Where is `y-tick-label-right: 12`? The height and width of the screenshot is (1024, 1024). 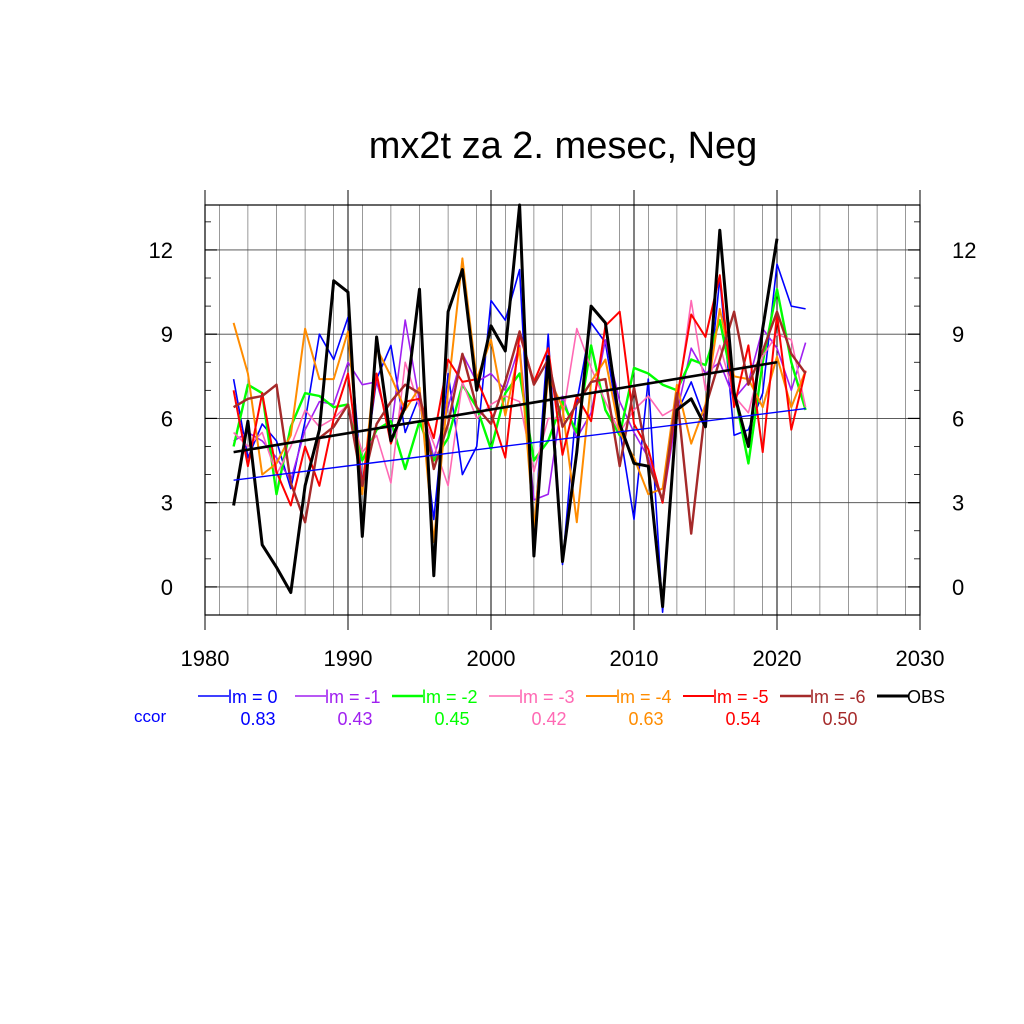 y-tick-label-right: 12 is located at coordinates (964, 250).